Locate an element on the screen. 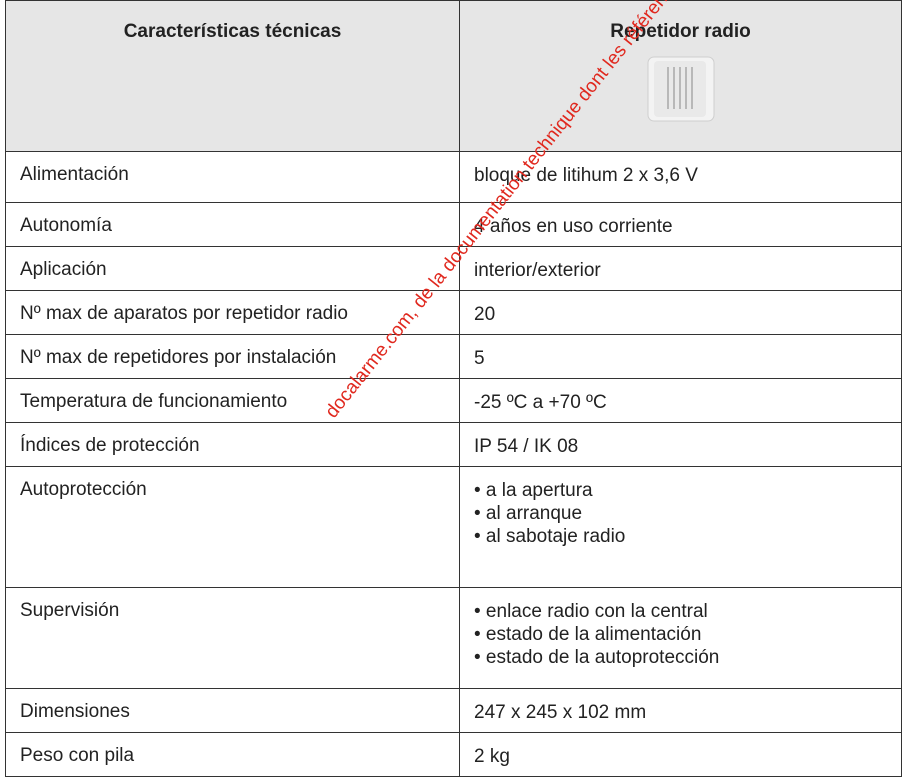 The image size is (903, 777). value-line: -25 ºC a +70 ºC is located at coordinates (540, 402).